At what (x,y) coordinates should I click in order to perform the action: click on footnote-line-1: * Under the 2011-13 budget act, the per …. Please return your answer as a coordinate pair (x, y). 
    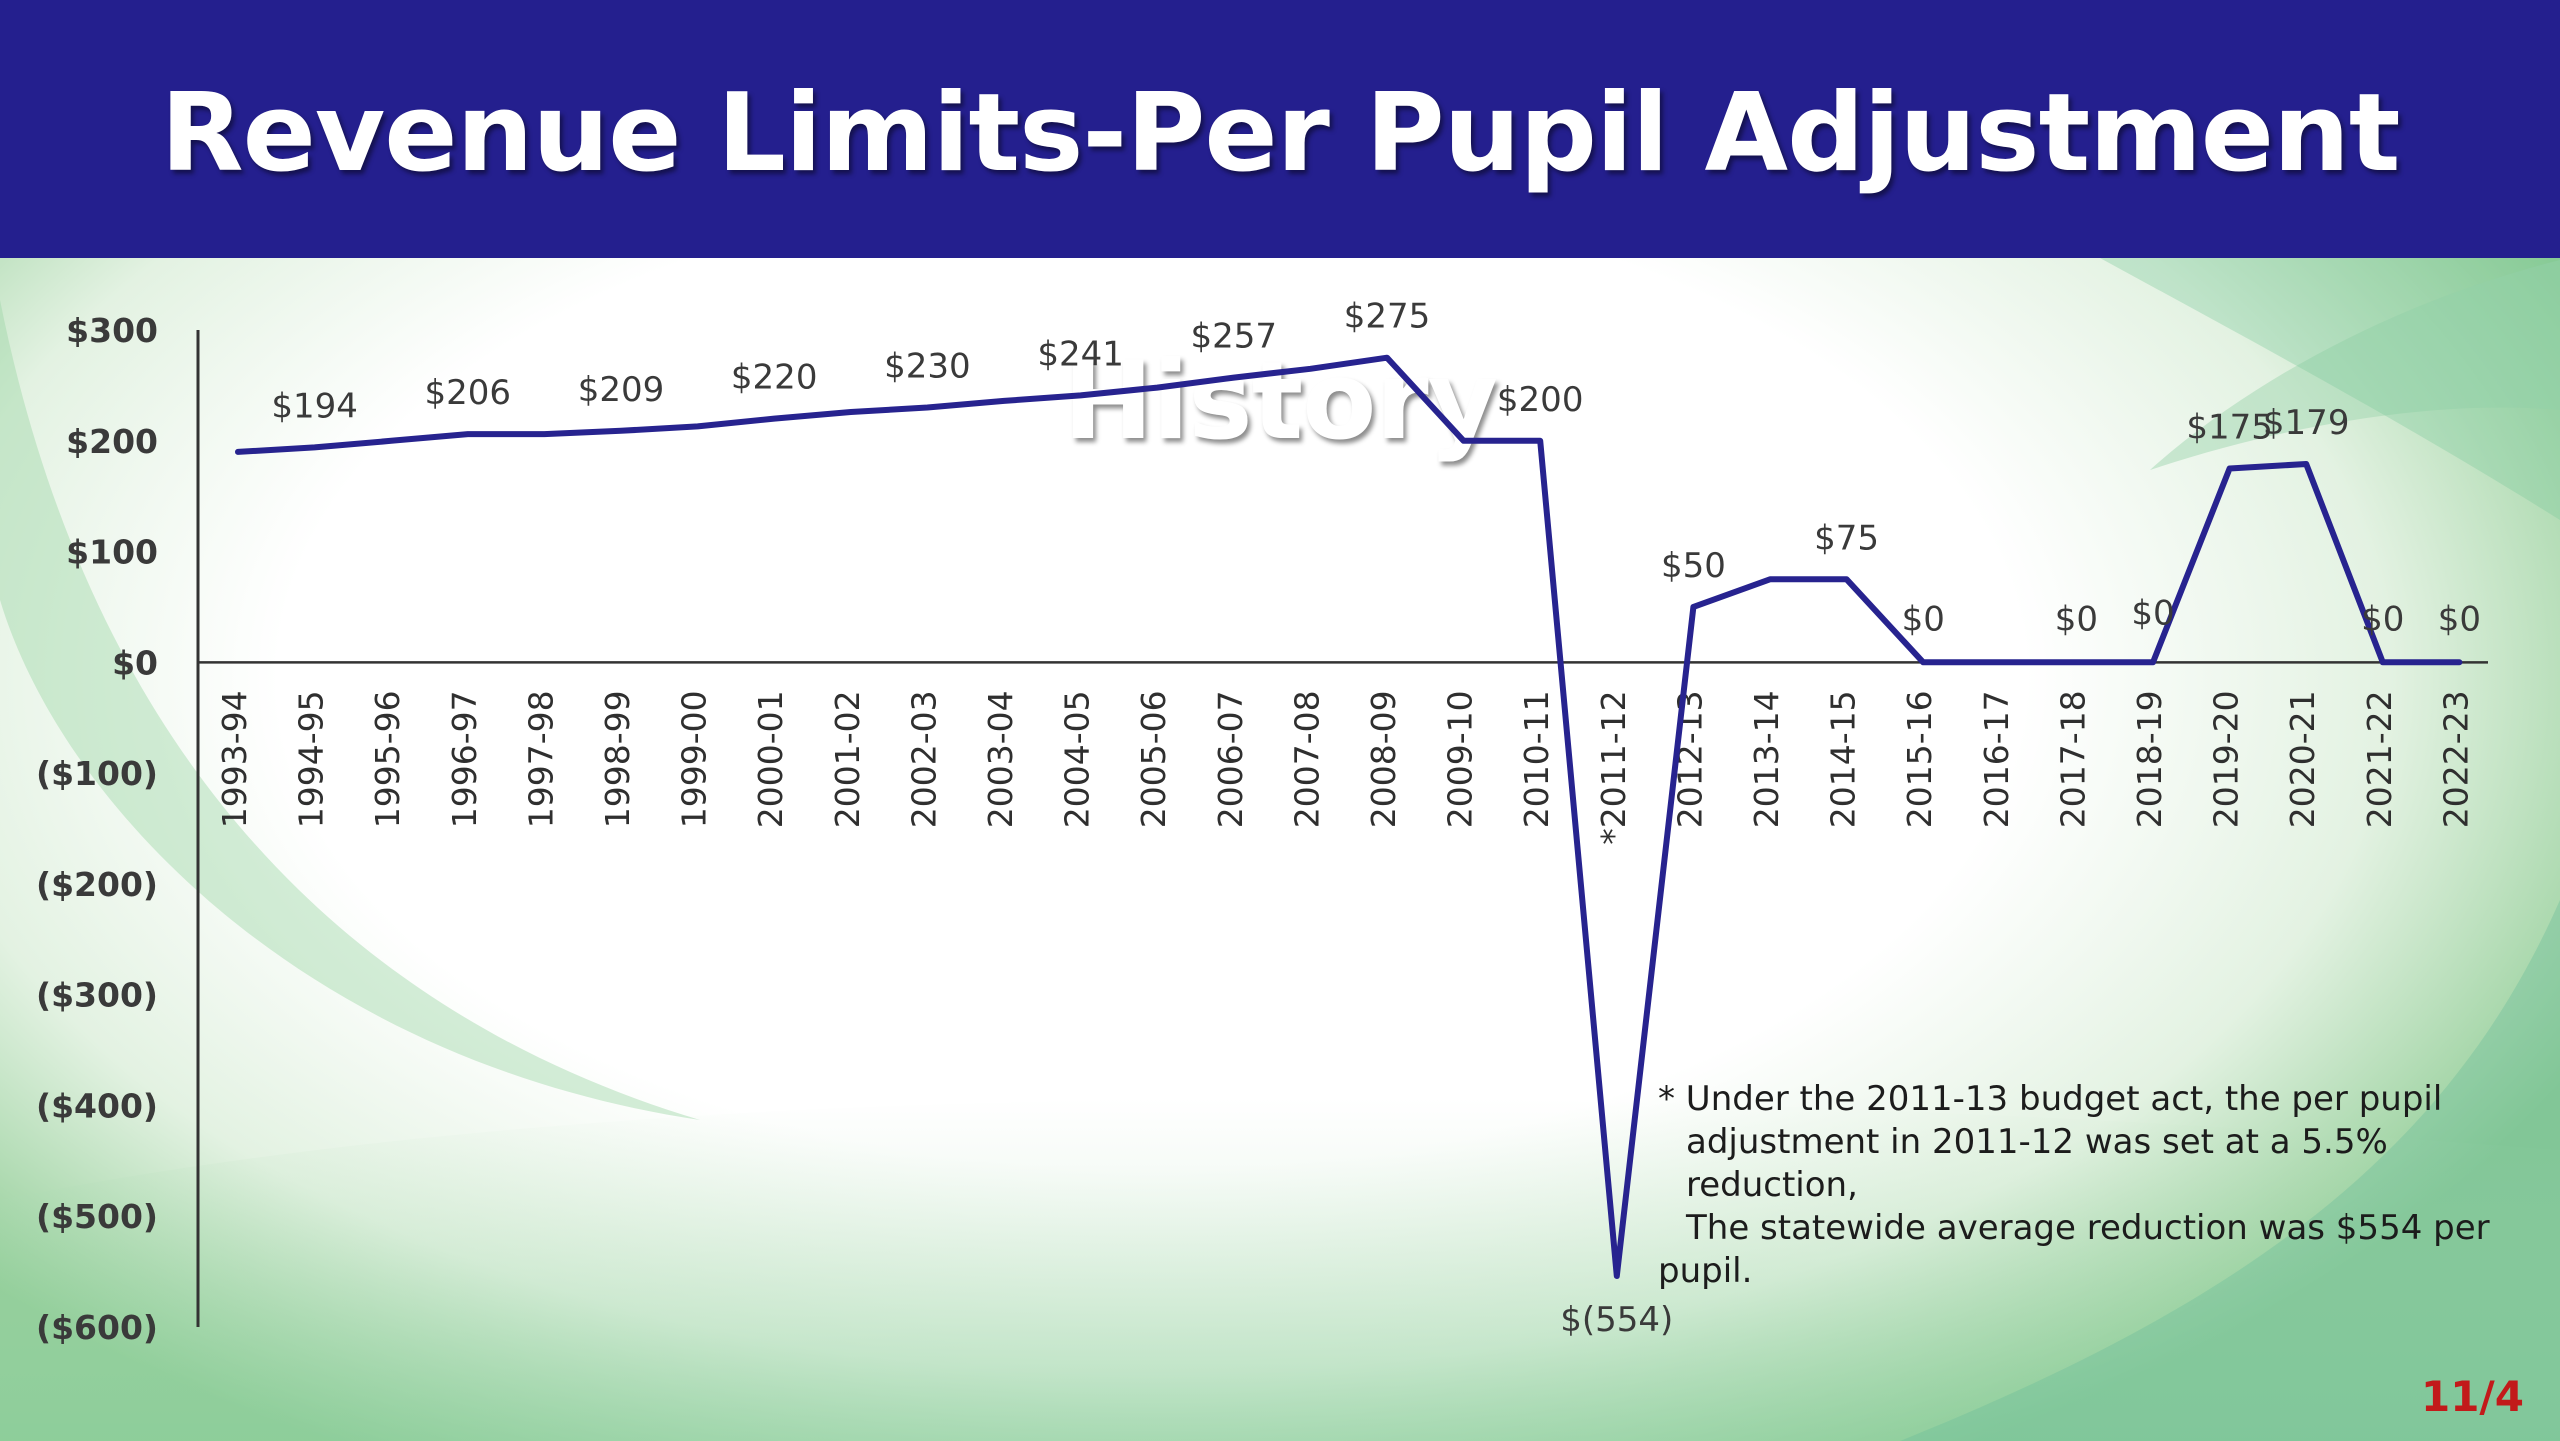
    Looking at the image, I should click on (2050, 1099).